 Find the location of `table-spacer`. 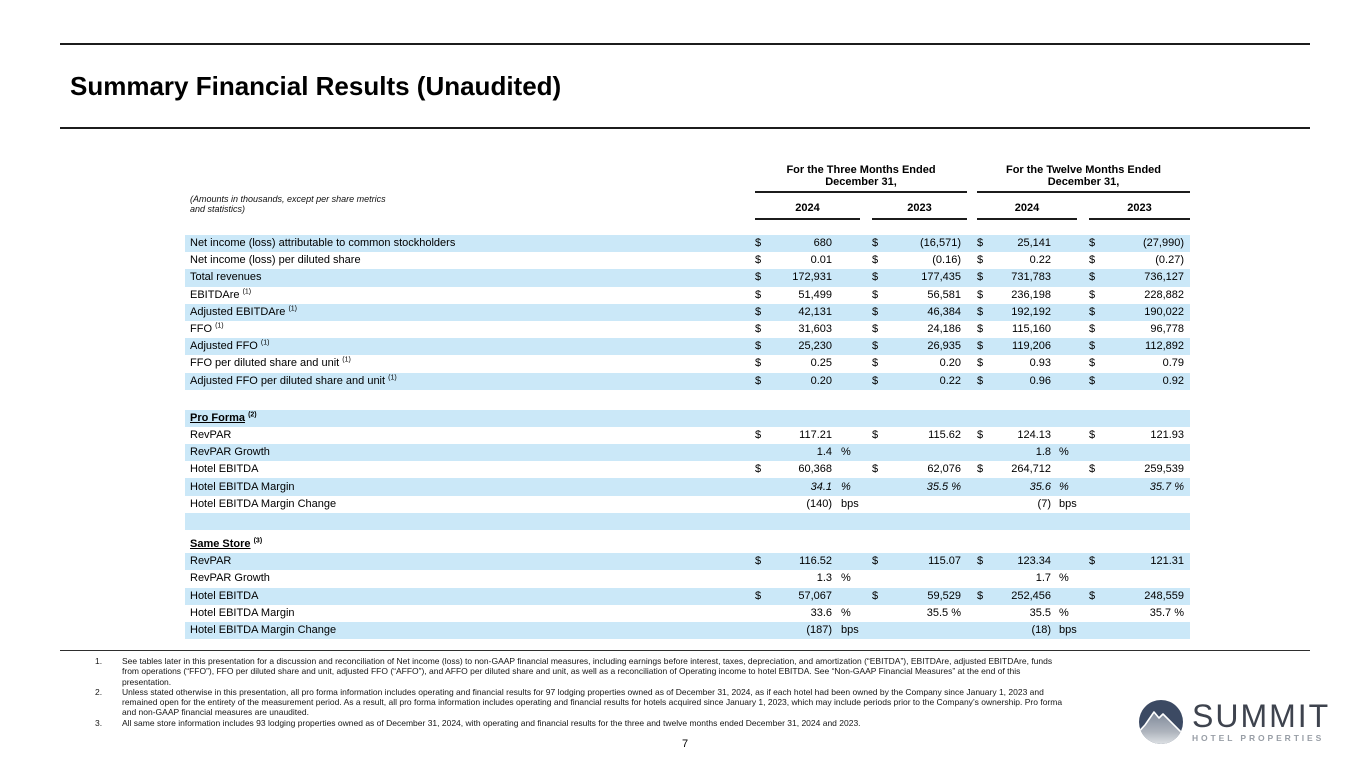

table-spacer is located at coordinates (687, 400).